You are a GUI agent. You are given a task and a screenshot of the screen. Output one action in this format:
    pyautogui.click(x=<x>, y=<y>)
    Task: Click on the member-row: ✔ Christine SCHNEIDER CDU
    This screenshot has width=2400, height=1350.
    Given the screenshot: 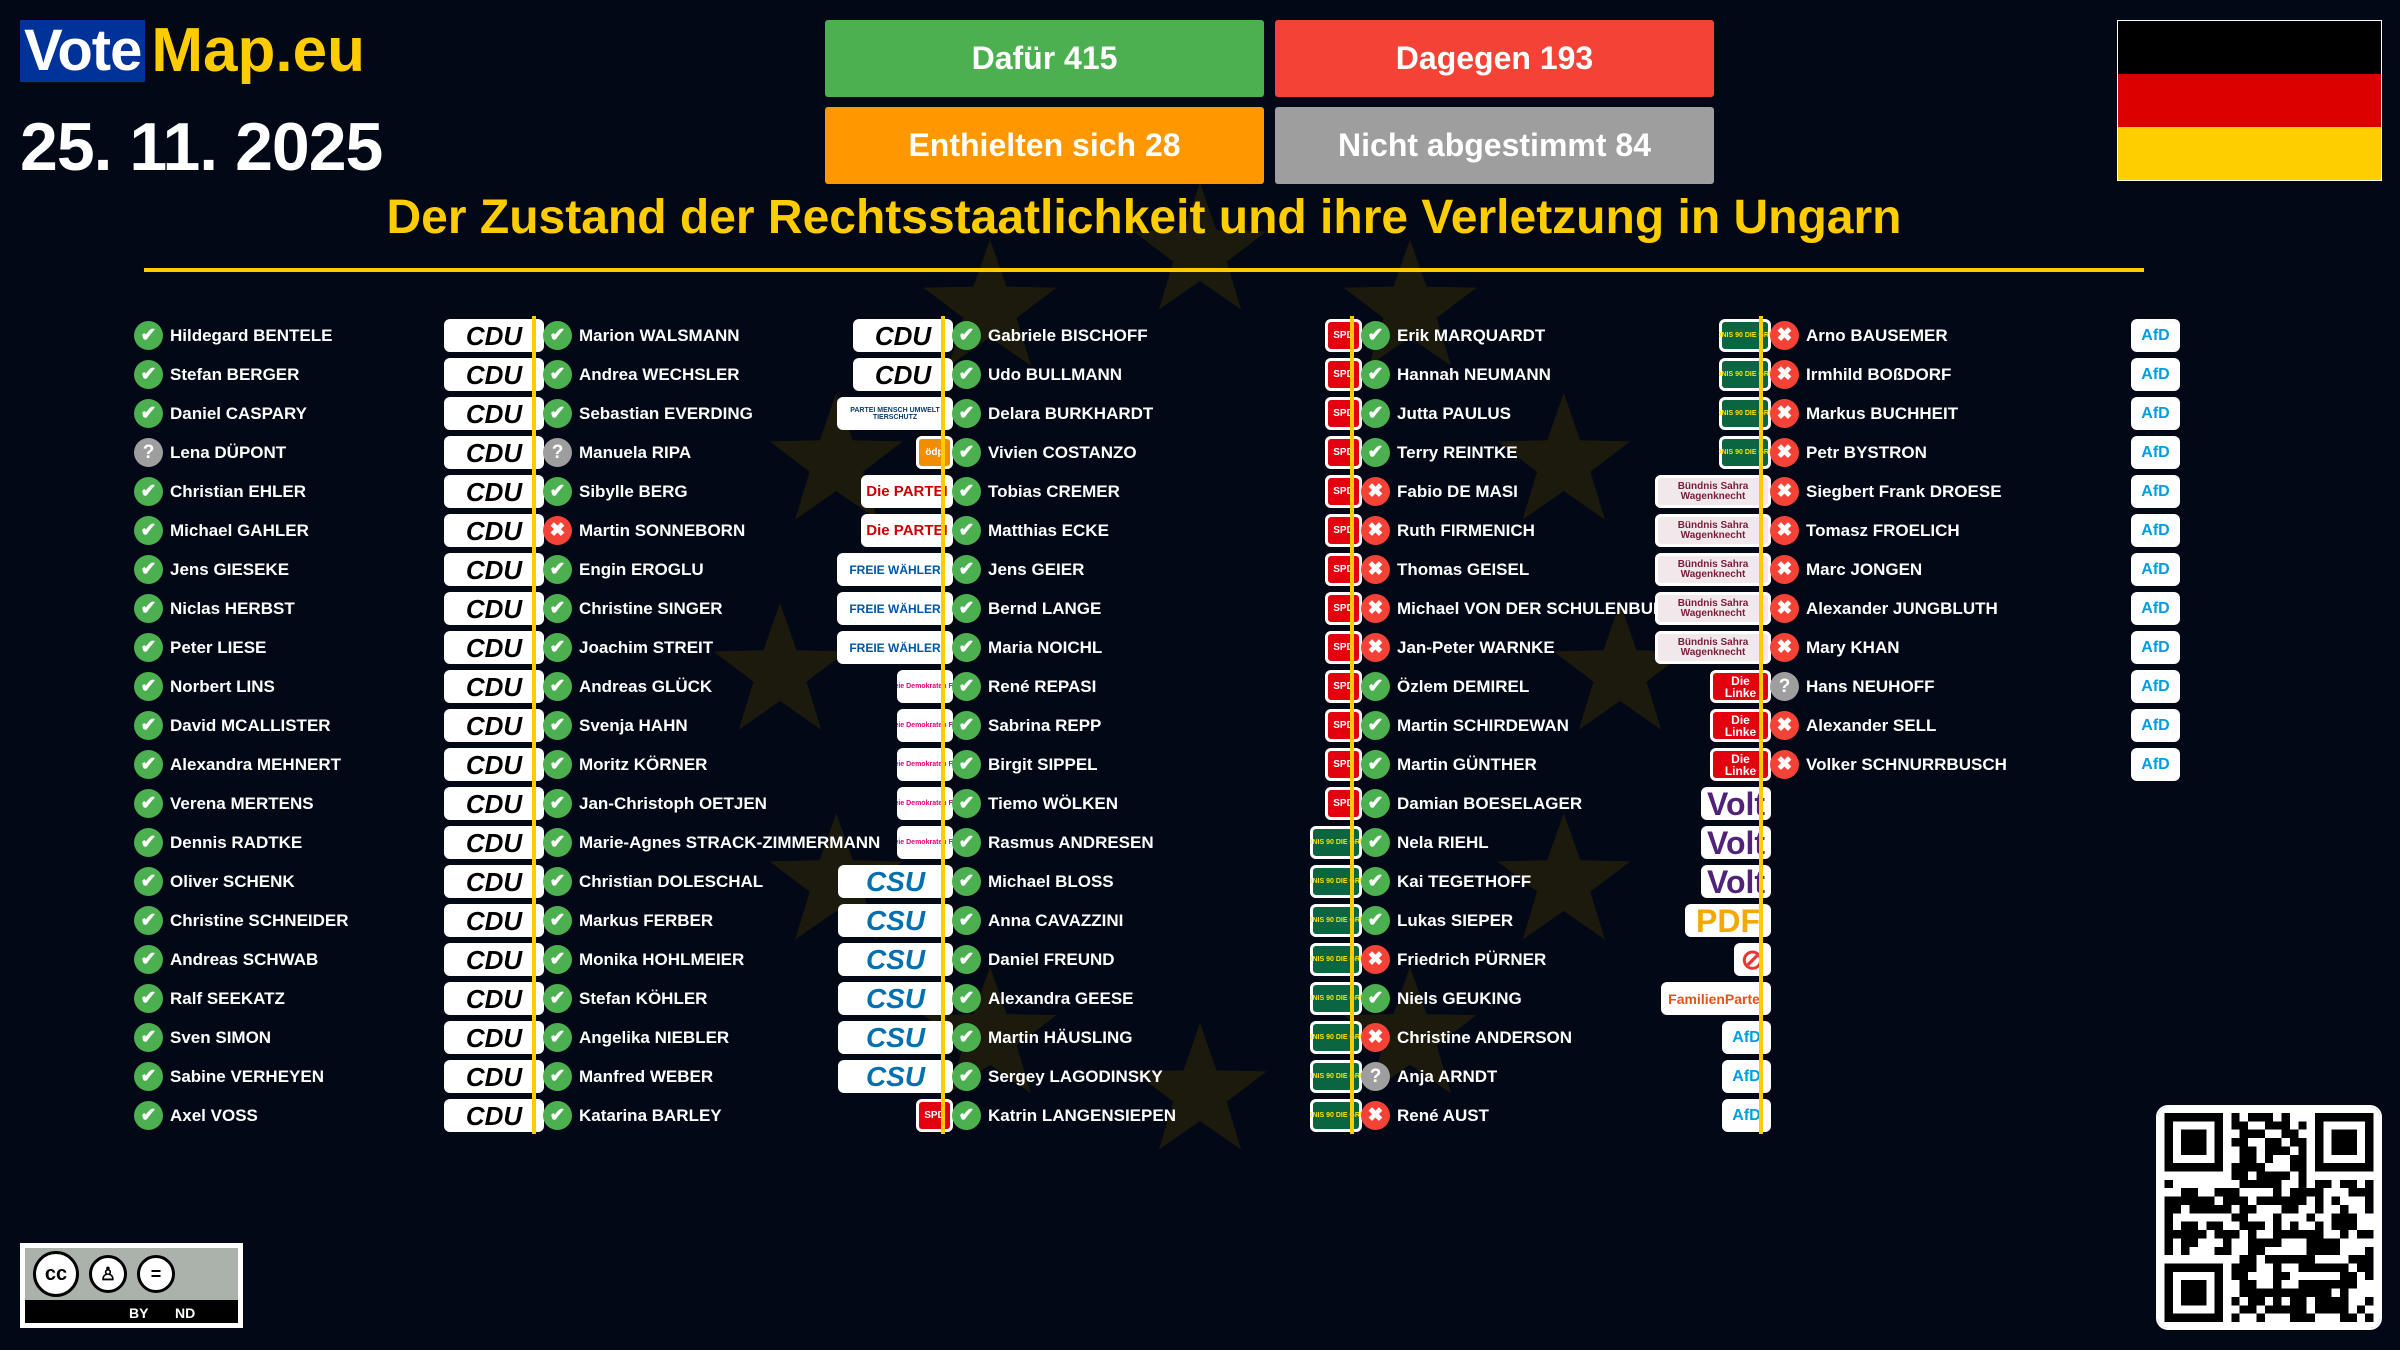 What is the action you would take?
    pyautogui.click(x=339, y=920)
    